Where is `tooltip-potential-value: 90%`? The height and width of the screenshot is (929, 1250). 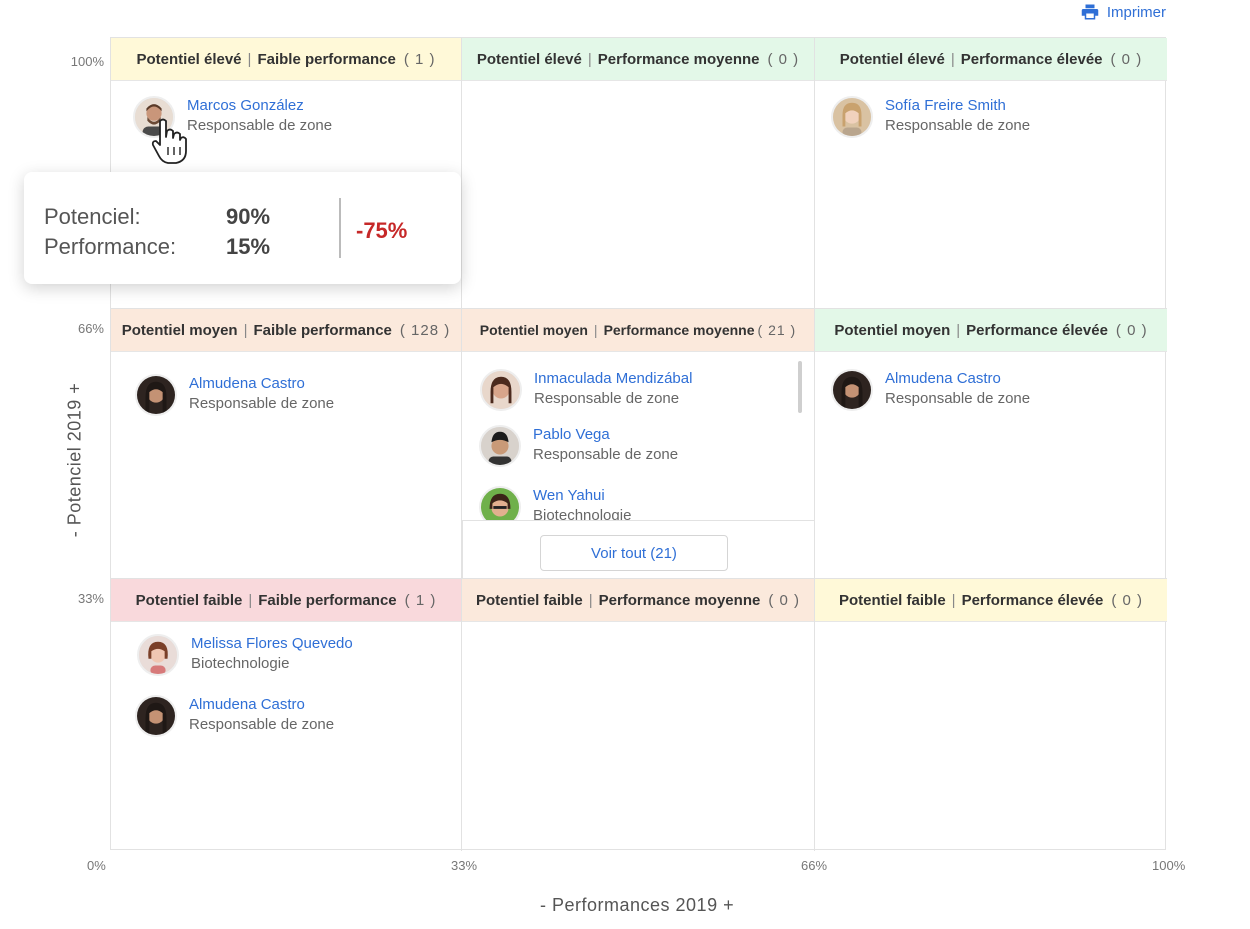
tooltip-potential-value: 90% is located at coordinates (248, 216).